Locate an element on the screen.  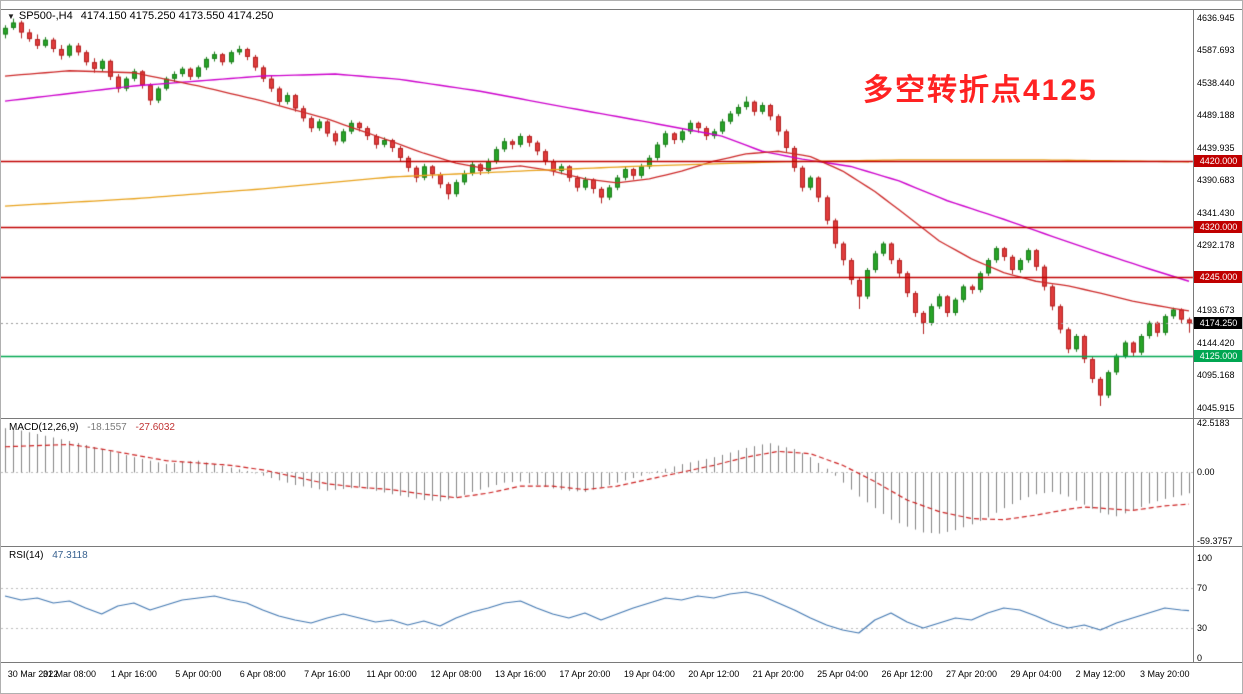
price-axis-label: 4538.440 is located at coordinates (1216, 82).